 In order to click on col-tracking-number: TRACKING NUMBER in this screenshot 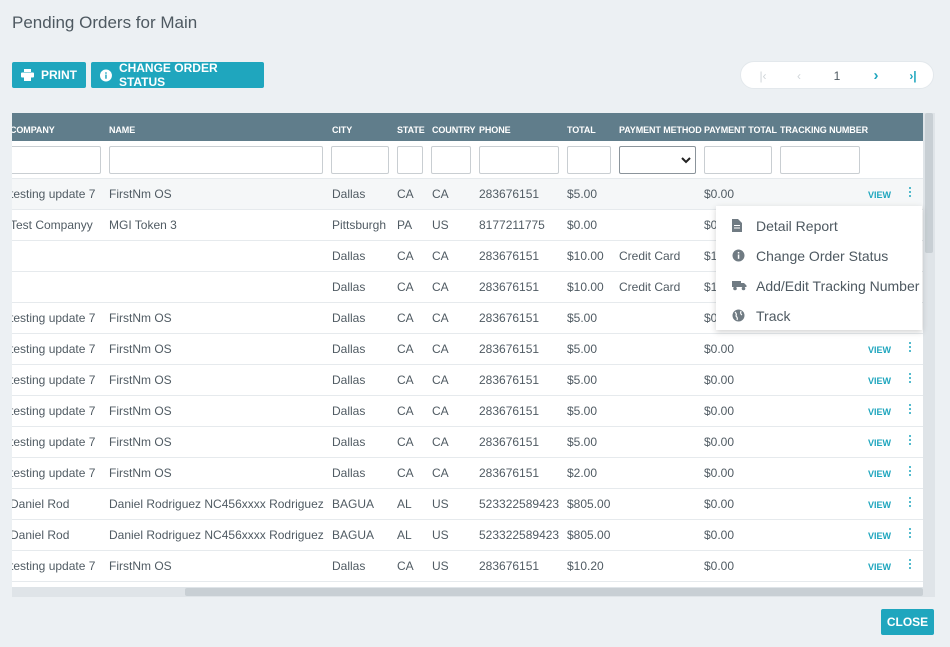, I will do `click(824, 130)`.